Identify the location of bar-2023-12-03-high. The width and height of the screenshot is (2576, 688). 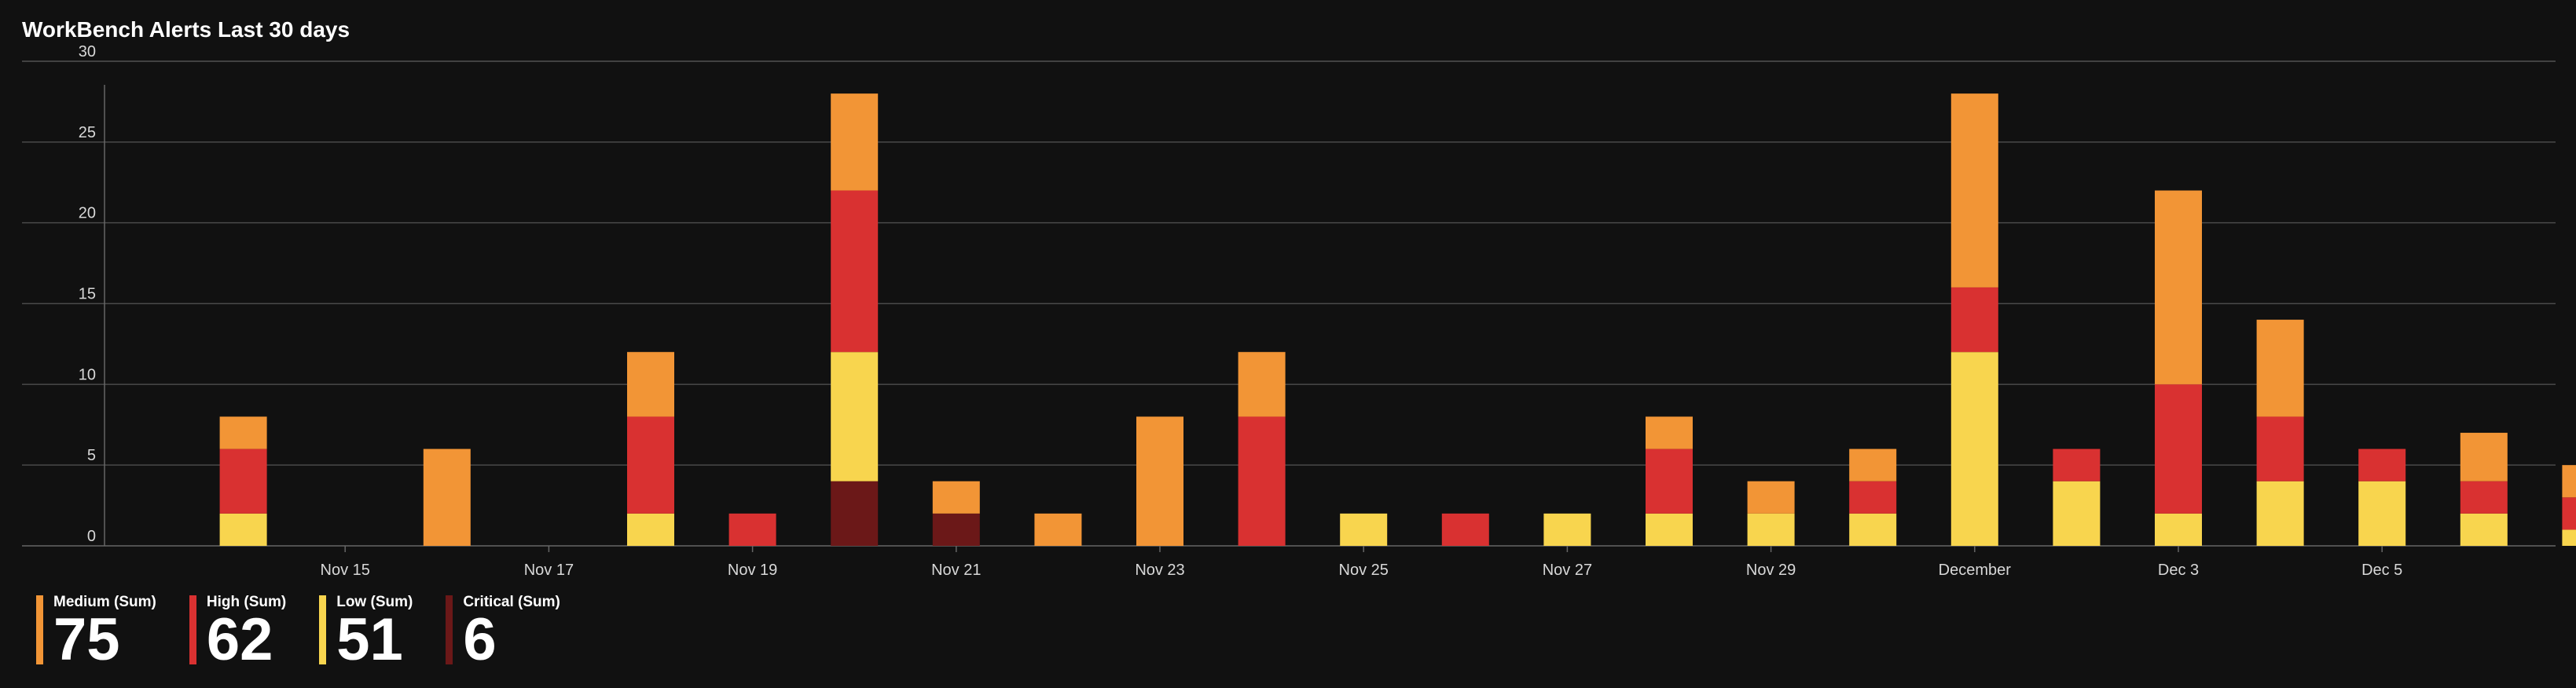
(2178, 449).